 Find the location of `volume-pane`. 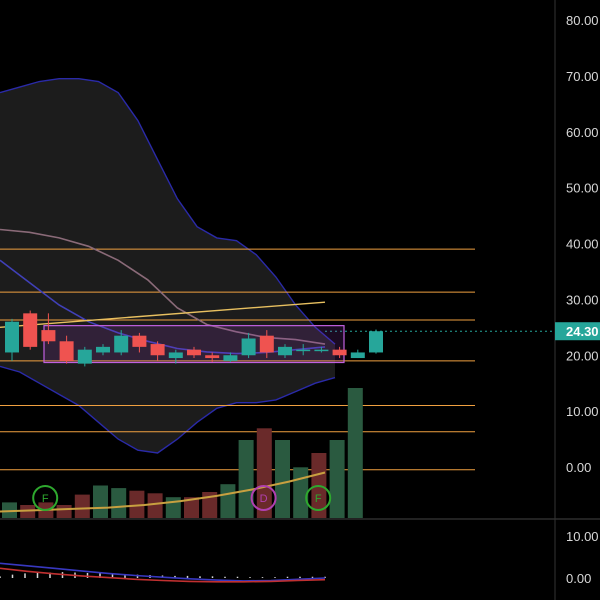

volume-pane is located at coordinates (181, 453).